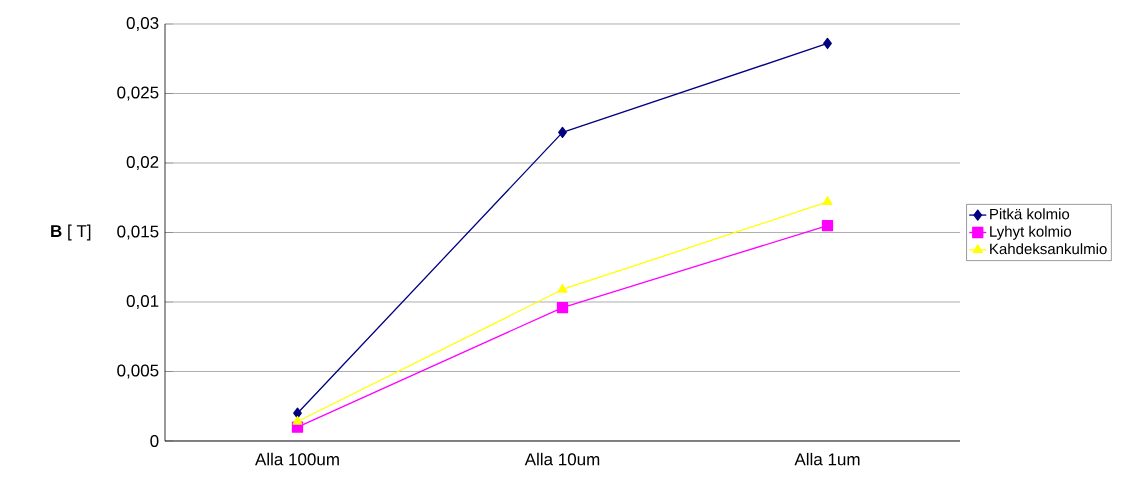 The image size is (1134, 487). What do you see at coordinates (138, 232) in the screenshot?
I see `y-tick-label: 0,015` at bounding box center [138, 232].